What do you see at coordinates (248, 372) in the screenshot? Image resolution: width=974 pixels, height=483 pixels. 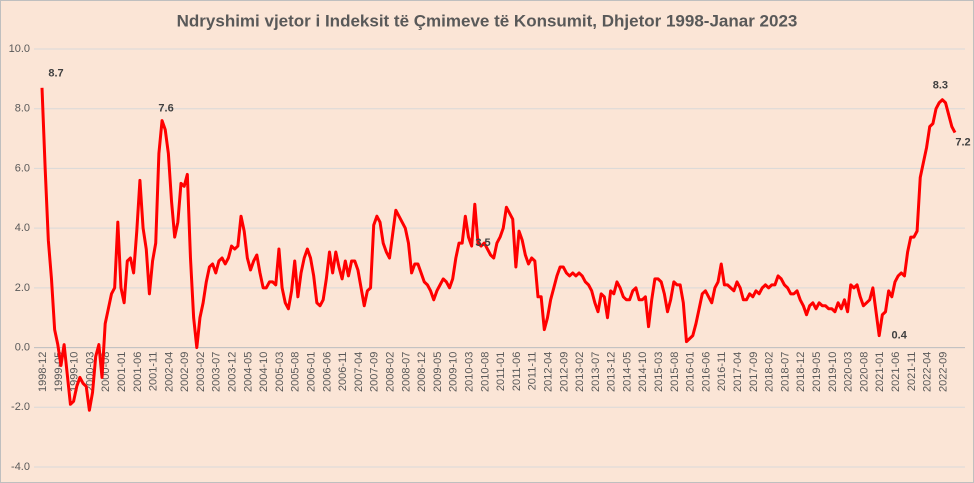 I see `x-tick-label: 2004-05` at bounding box center [248, 372].